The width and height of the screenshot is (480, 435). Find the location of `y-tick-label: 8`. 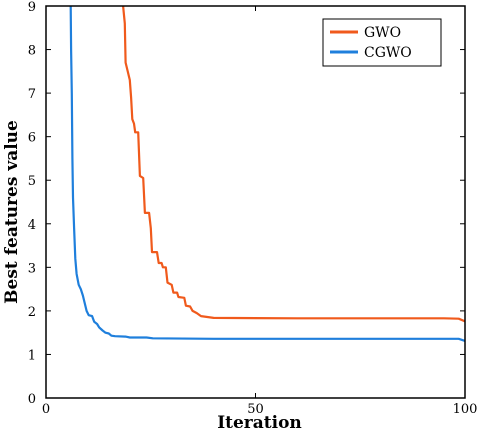

y-tick-label: 8 is located at coordinates (32, 51).